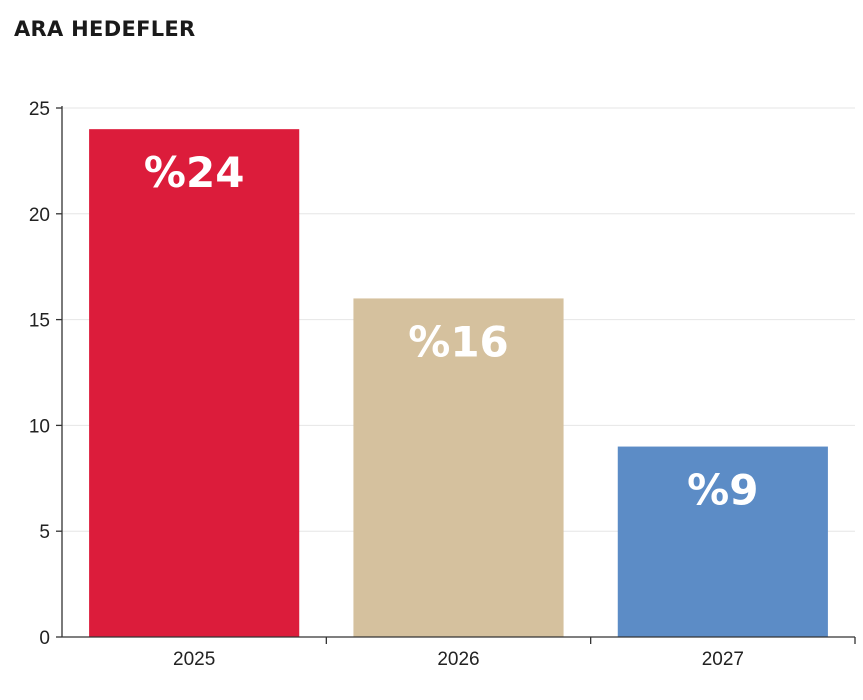 Image resolution: width=863 pixels, height=700 pixels. Describe the element at coordinates (194, 172) in the screenshot. I see `data-label-2025: %24` at that location.